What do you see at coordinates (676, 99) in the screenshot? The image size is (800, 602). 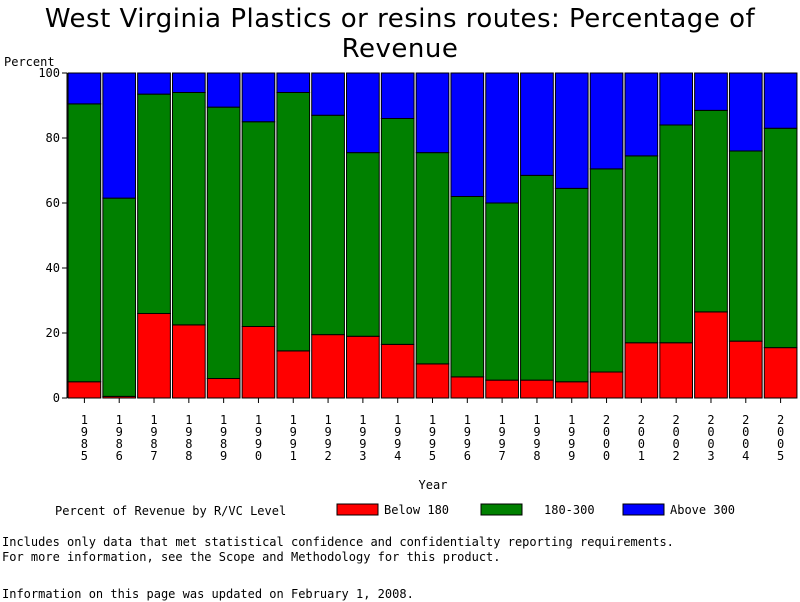 I see `bar-above-300-2002` at bounding box center [676, 99].